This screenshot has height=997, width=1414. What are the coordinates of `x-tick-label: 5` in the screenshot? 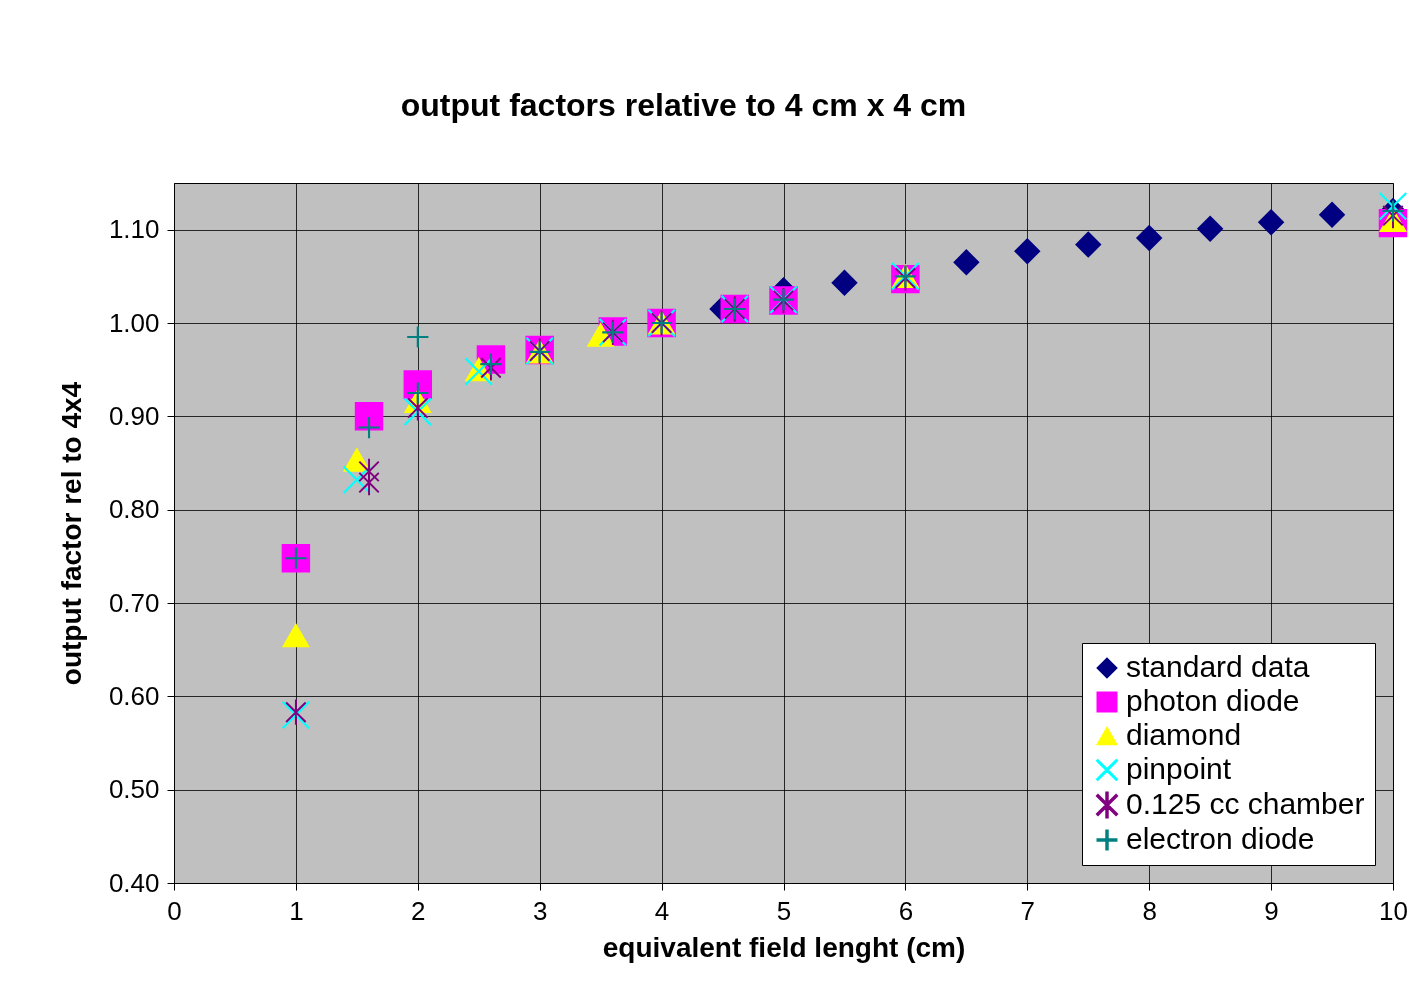 It's located at (784, 910).